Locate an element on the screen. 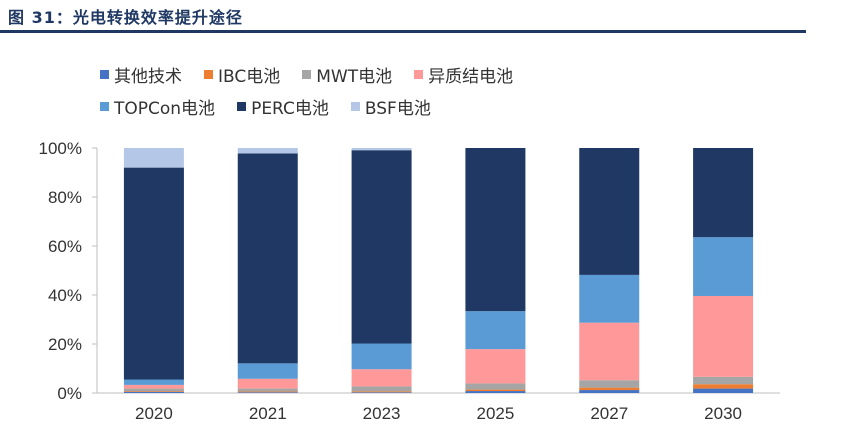  x-tick-label: 2023 is located at coordinates (382, 413).